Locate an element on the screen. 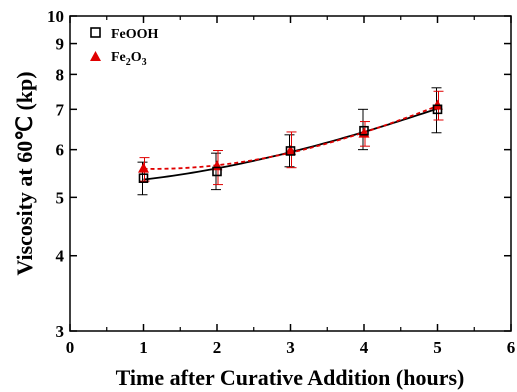 The height and width of the screenshot is (392, 517). legend-marker-feooh is located at coordinates (95, 32).